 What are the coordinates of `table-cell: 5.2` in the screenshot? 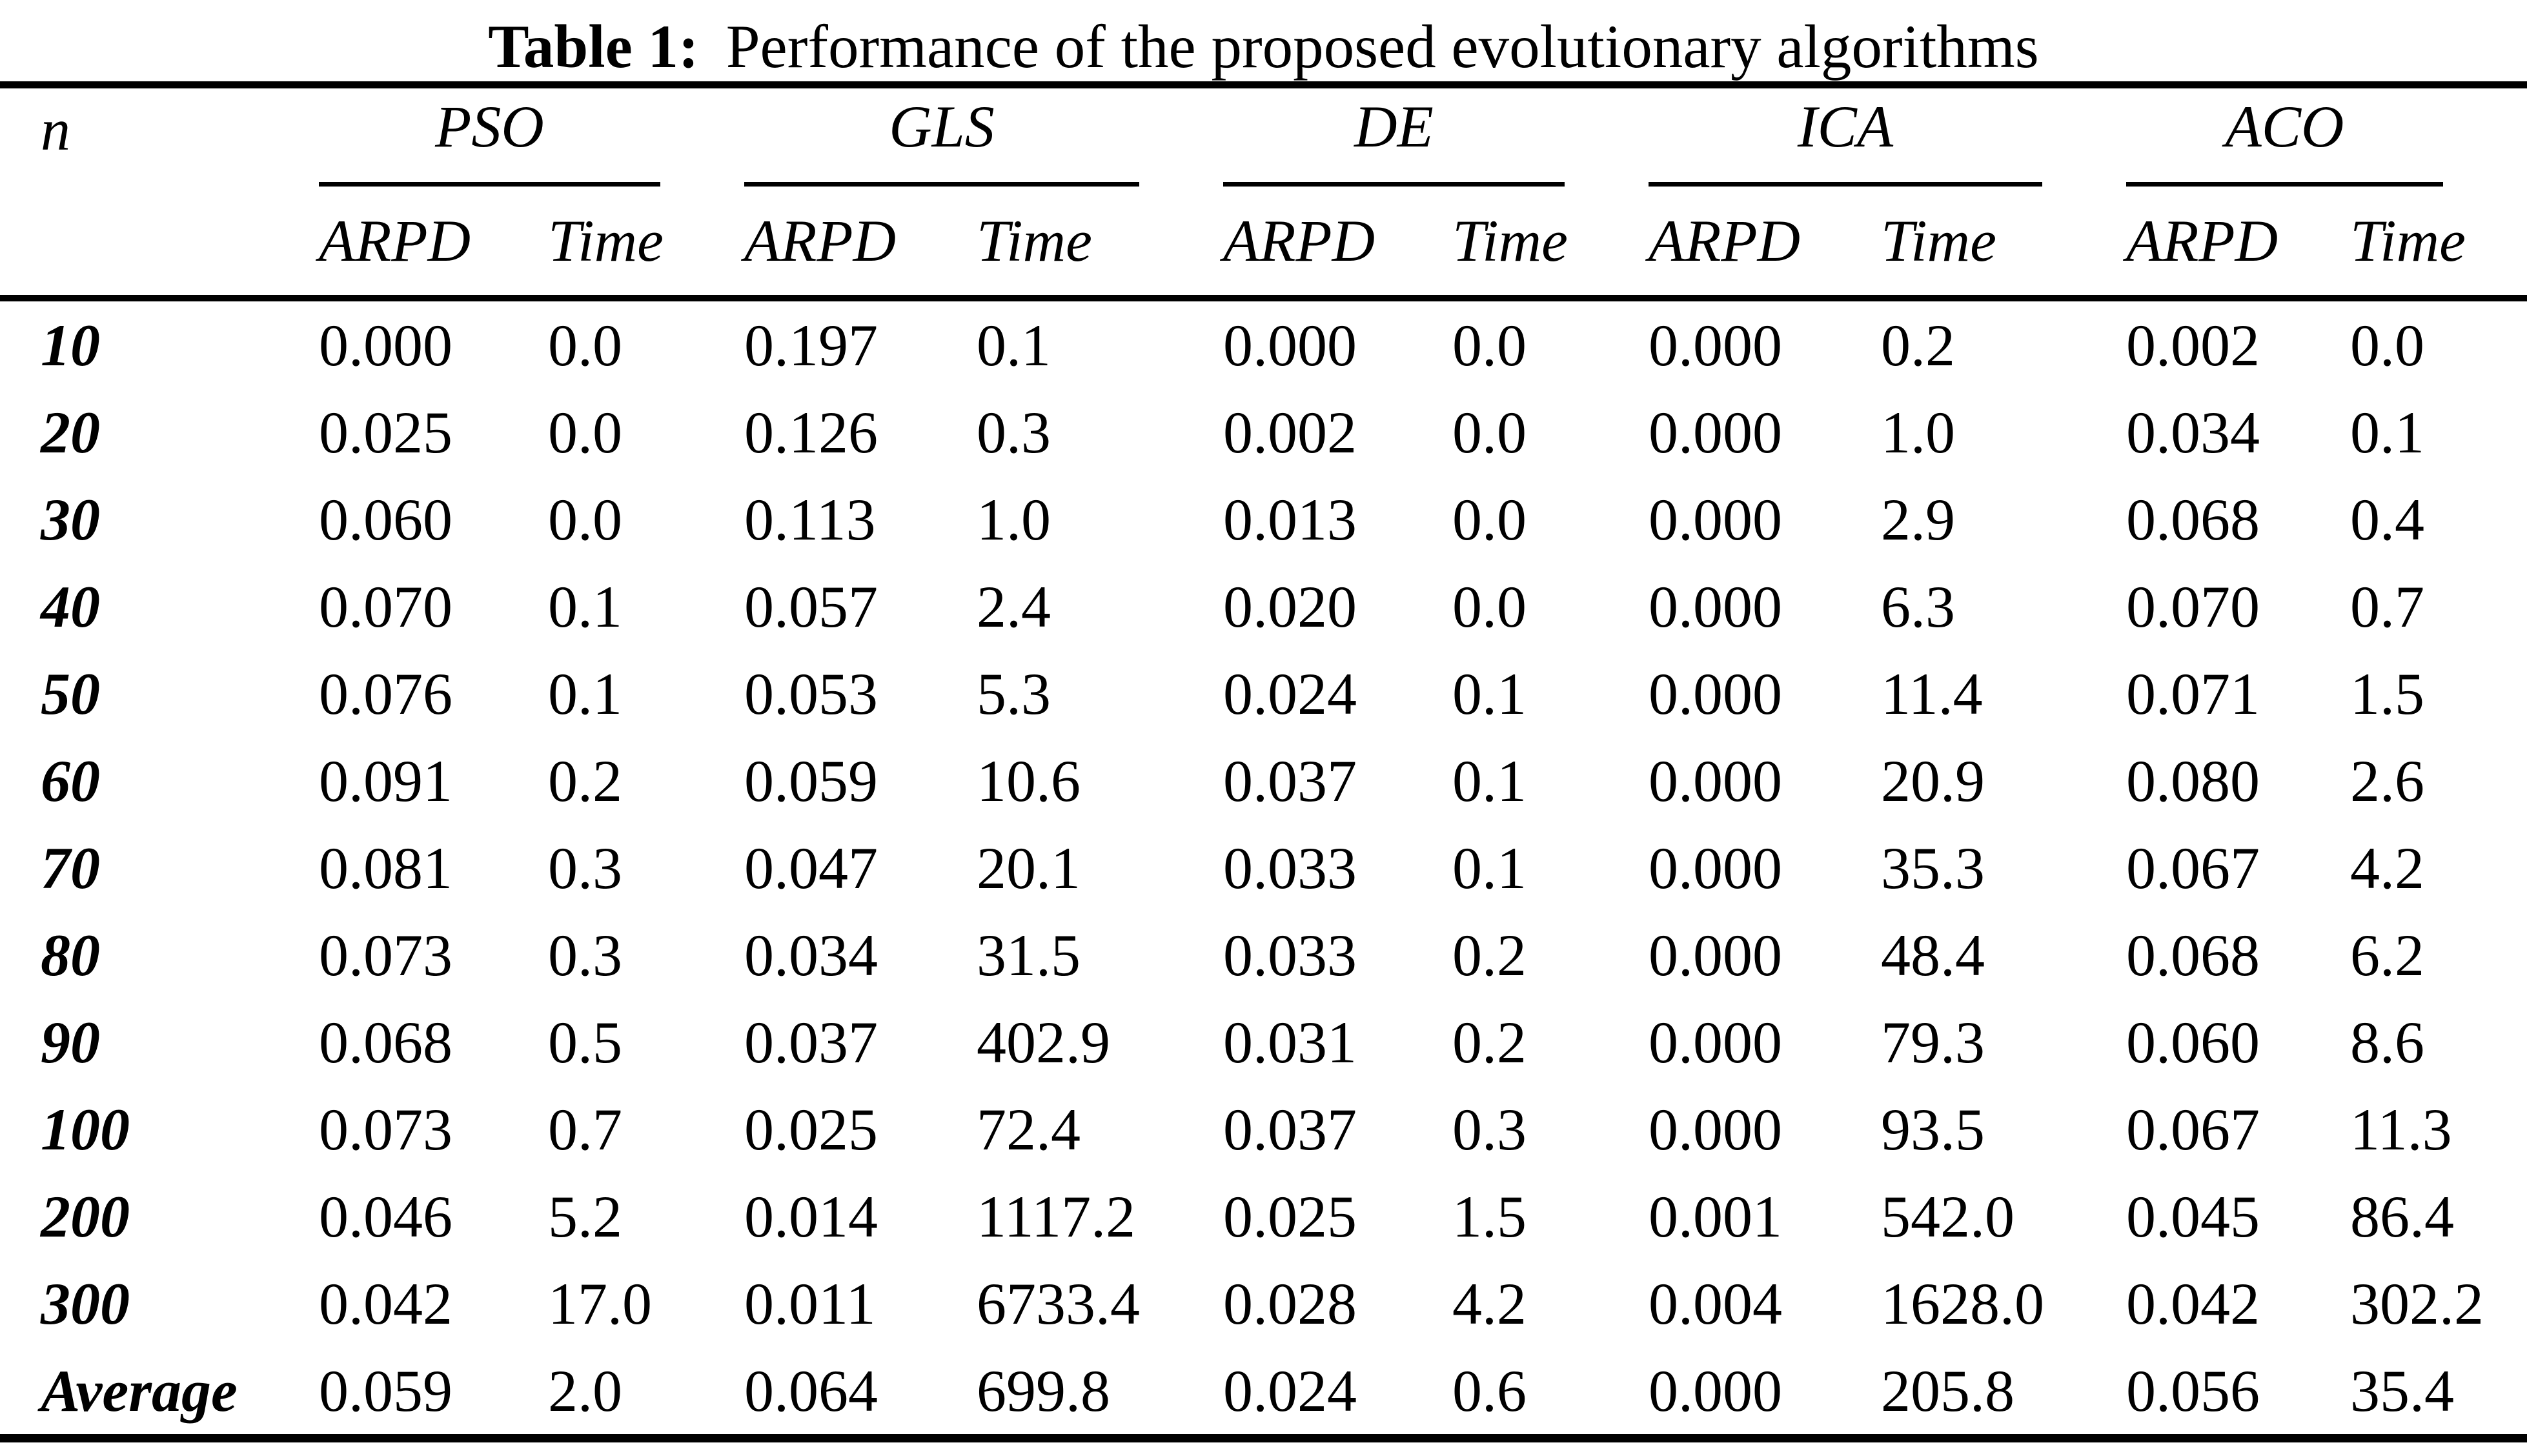 It's located at (585, 1216).